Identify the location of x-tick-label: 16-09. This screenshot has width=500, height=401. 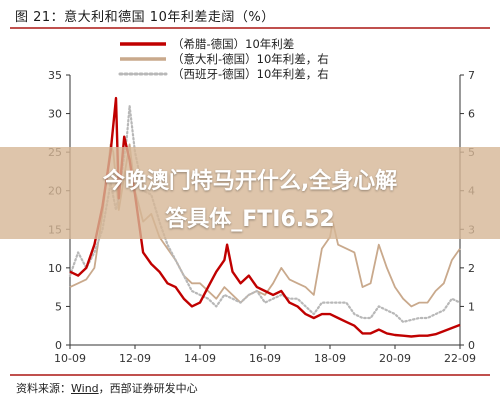
(265, 358).